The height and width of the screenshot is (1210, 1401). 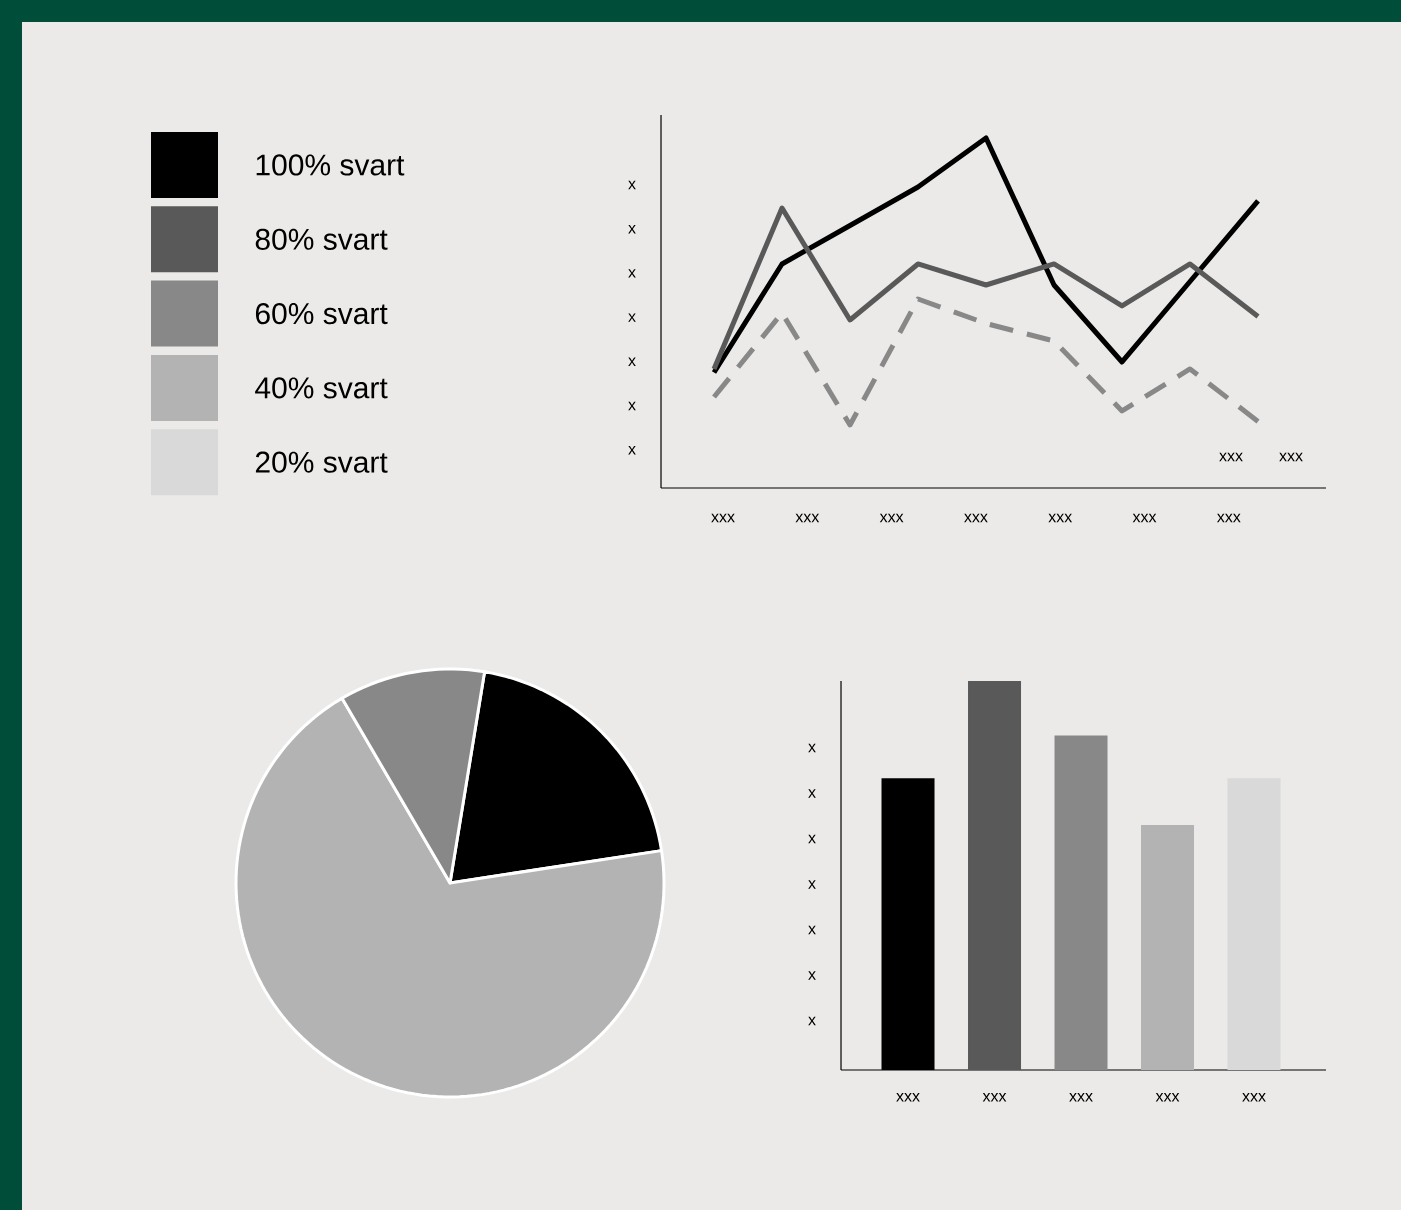 I want to click on text: 40% svart, so click(x=321, y=388).